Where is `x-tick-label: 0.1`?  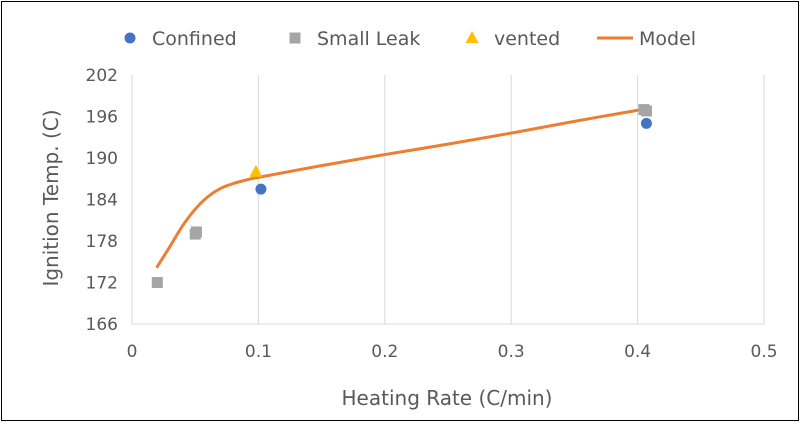 x-tick-label: 0.1 is located at coordinates (258, 352).